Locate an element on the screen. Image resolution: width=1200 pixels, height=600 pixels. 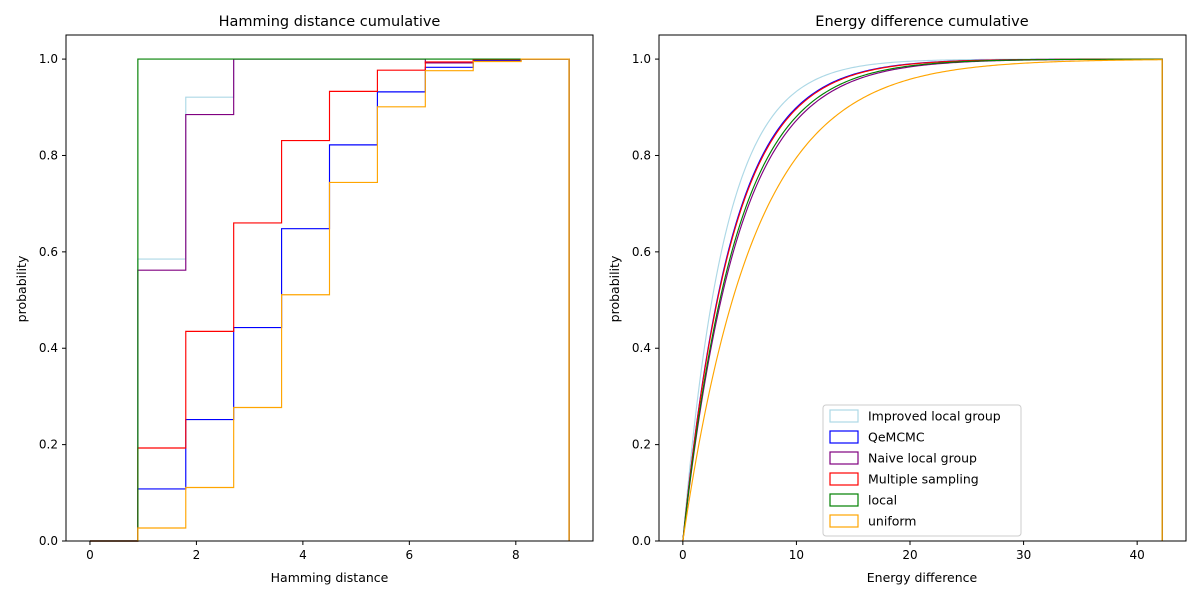
hamming-y-tick-label: 0.4 is located at coordinates (48, 348).